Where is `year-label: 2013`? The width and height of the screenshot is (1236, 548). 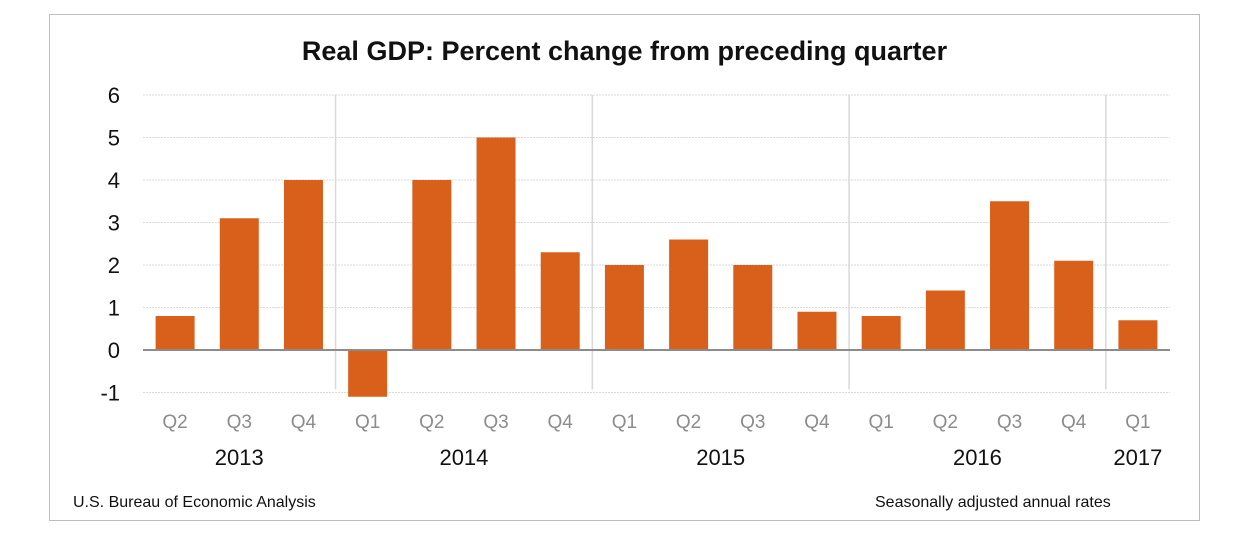
year-label: 2013 is located at coordinates (239, 457).